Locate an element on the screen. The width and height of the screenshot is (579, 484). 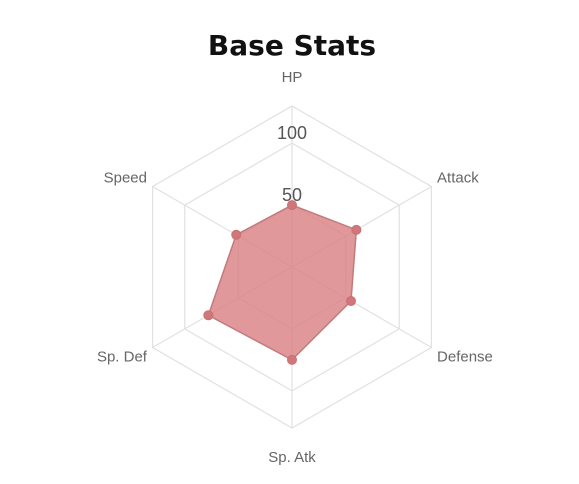
tick-label-100: 100 is located at coordinates (292, 133).